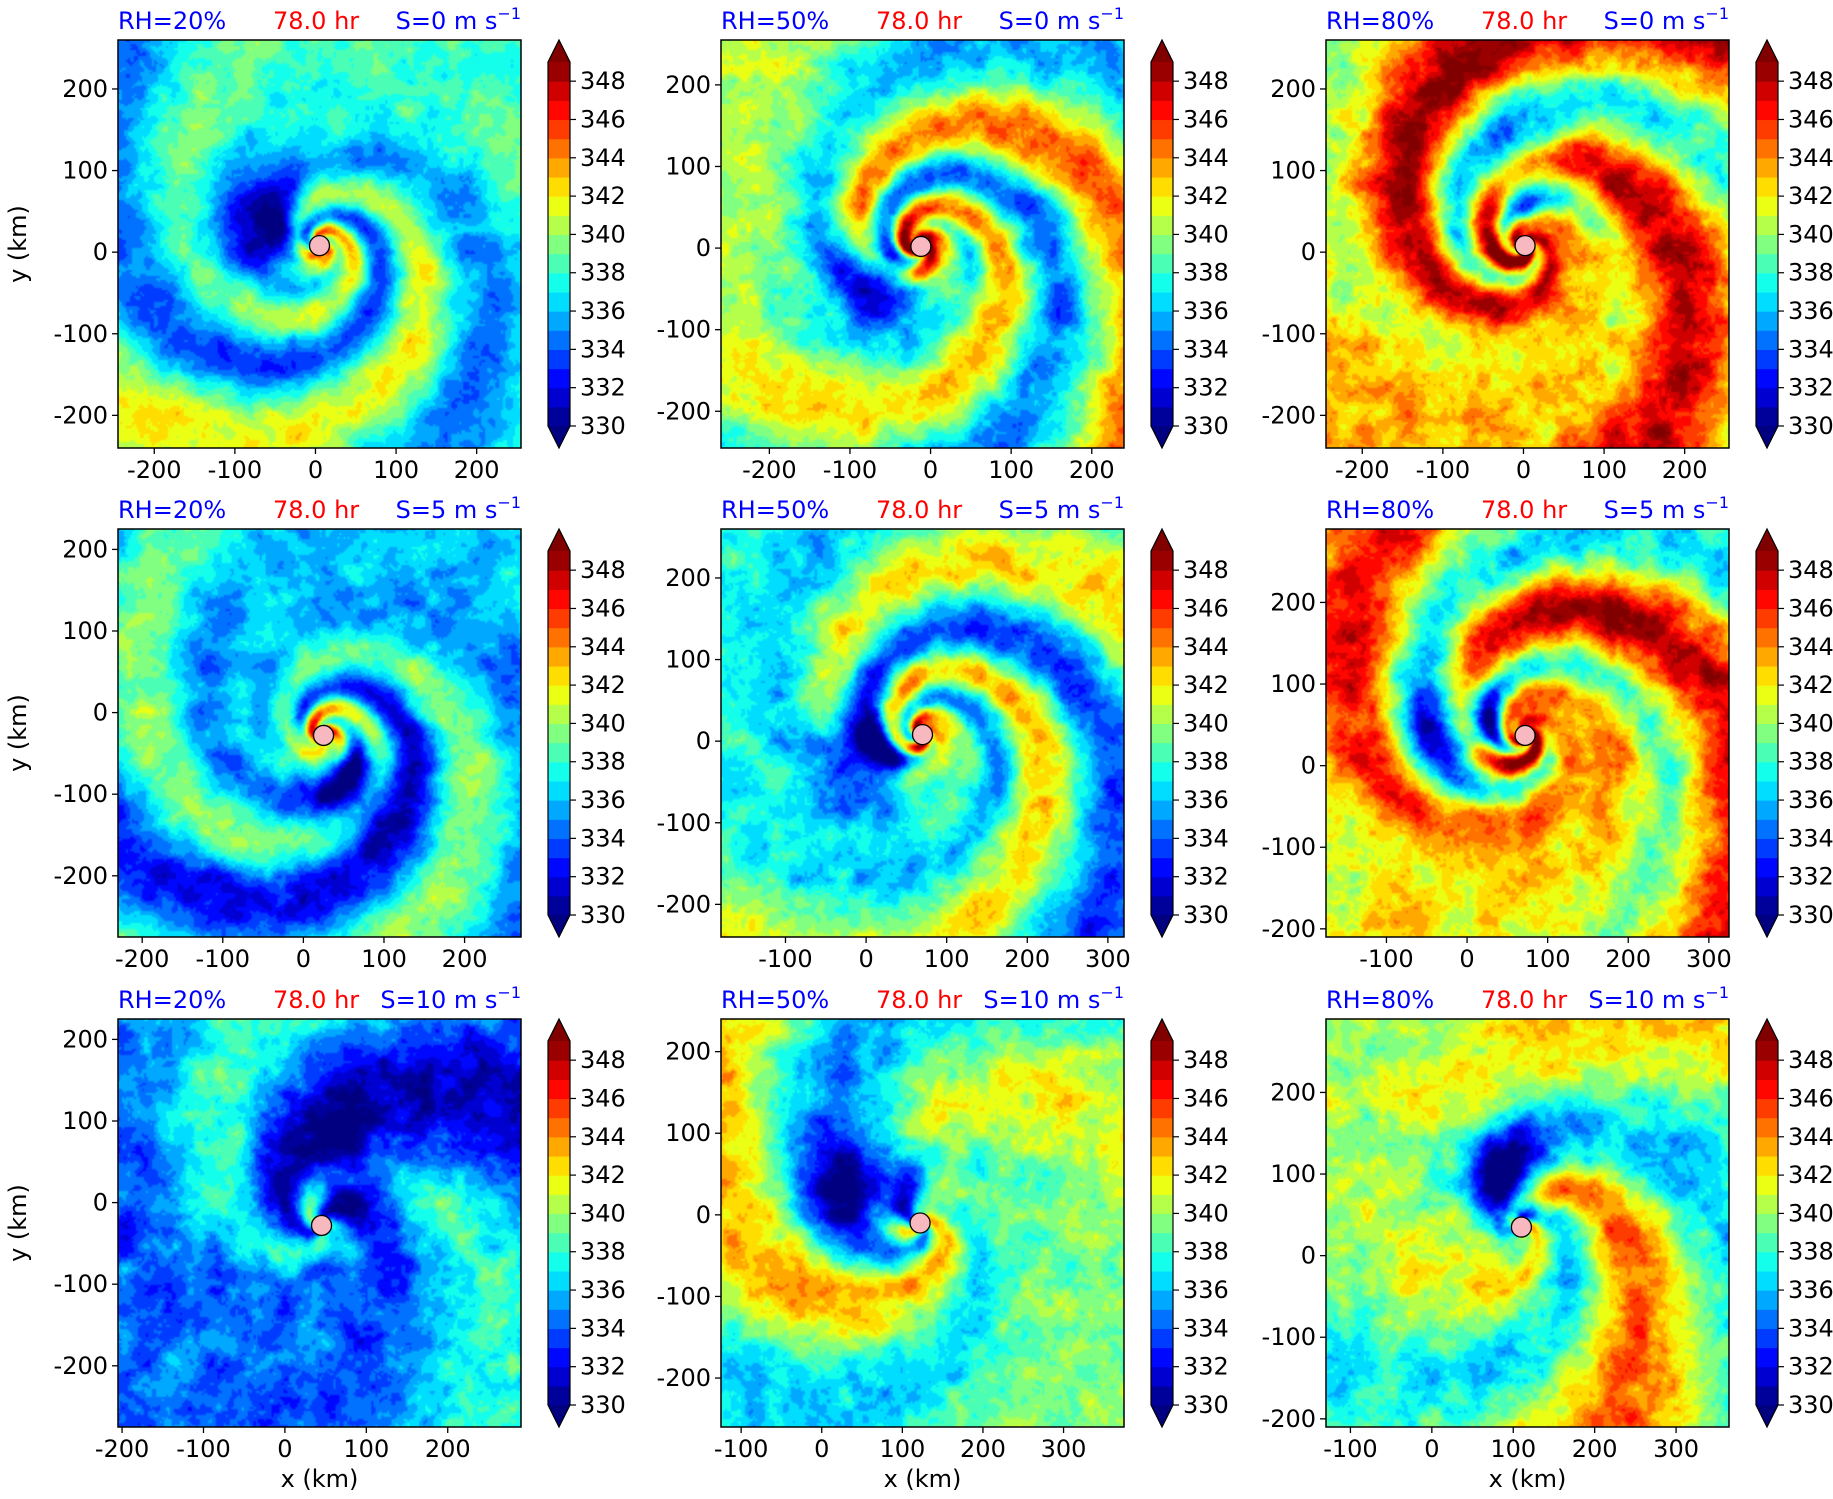 This screenshot has width=1833, height=1499. Describe the element at coordinates (930, 470) in the screenshot. I see `x-tick-label: 0` at that location.